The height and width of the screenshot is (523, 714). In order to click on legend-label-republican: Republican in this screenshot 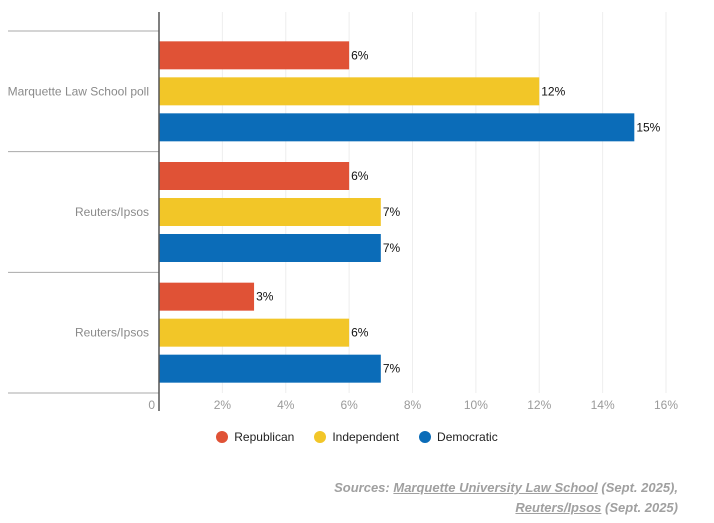, I will do `click(264, 437)`.